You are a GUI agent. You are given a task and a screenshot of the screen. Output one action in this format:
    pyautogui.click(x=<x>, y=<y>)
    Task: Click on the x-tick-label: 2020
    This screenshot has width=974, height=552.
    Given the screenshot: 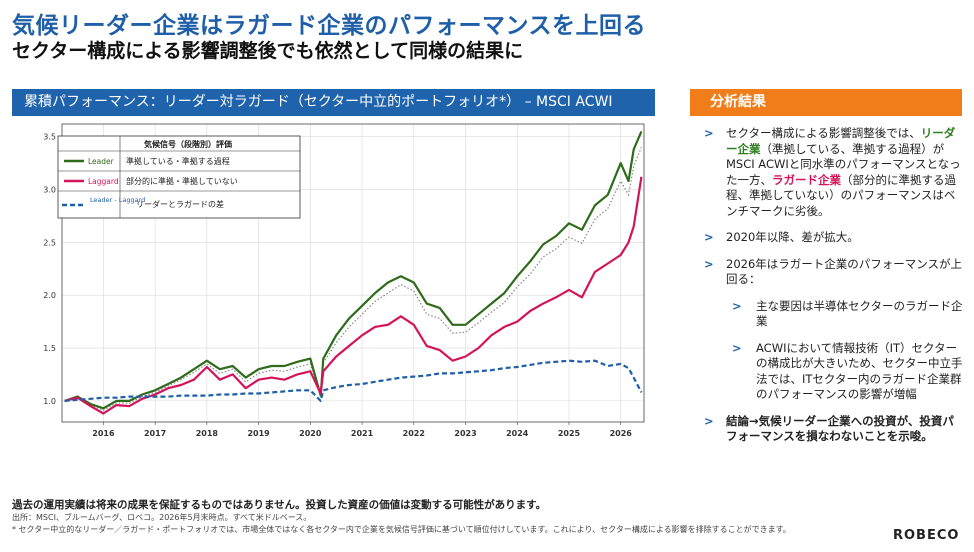 What is the action you would take?
    pyautogui.click(x=310, y=433)
    